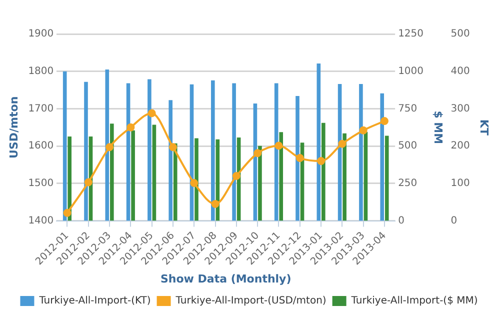  I want to click on legend-label: Turkiye-All-Import-($ MM), so click(414, 301).